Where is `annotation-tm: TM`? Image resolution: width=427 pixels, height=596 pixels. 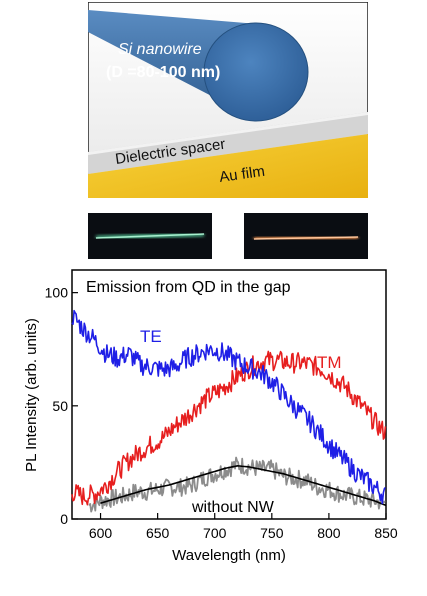
annotation-tm: TM is located at coordinates (329, 362).